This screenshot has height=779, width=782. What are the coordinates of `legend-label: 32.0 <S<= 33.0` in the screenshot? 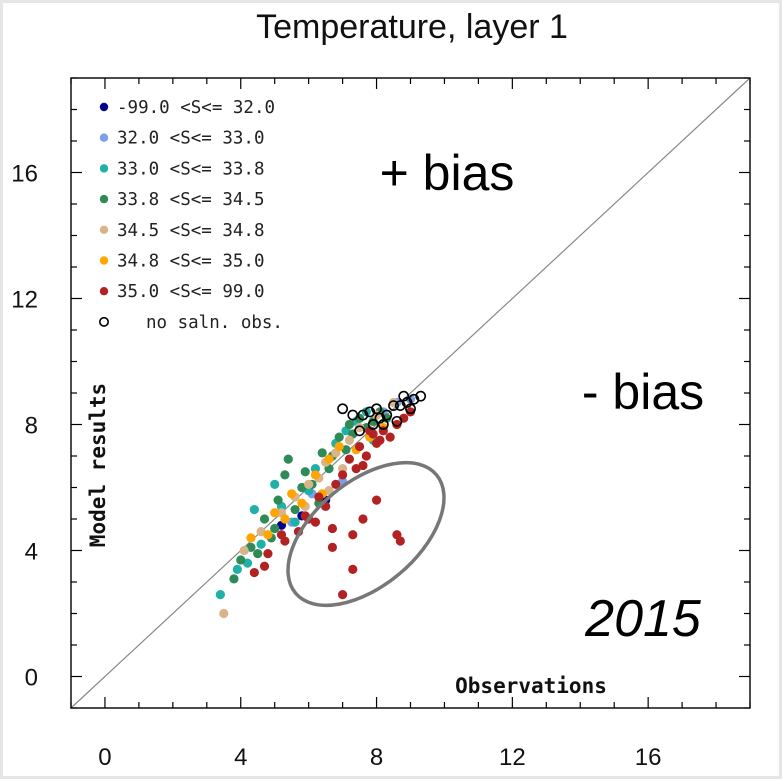 It's located at (191, 139).